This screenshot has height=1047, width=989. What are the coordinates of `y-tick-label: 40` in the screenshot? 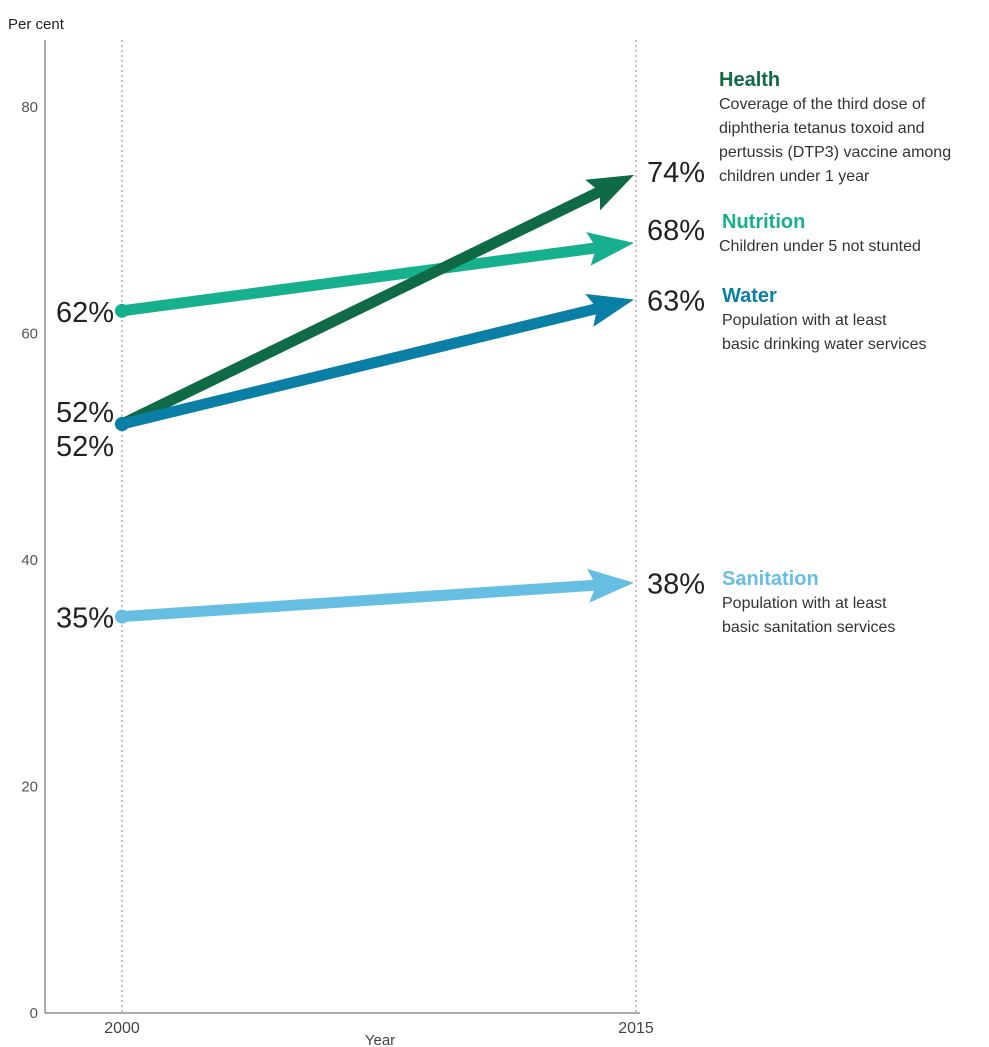 It's located at (29, 560).